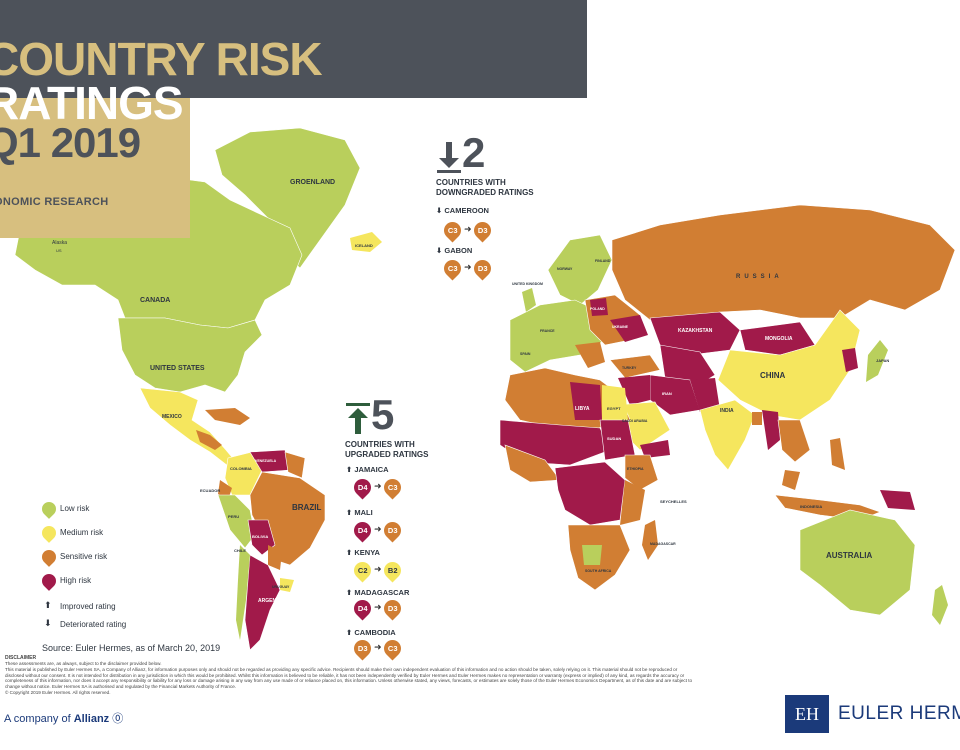 This screenshot has height=750, width=960. I want to click on label-seychelles: SEYCHELLES, so click(673, 501).